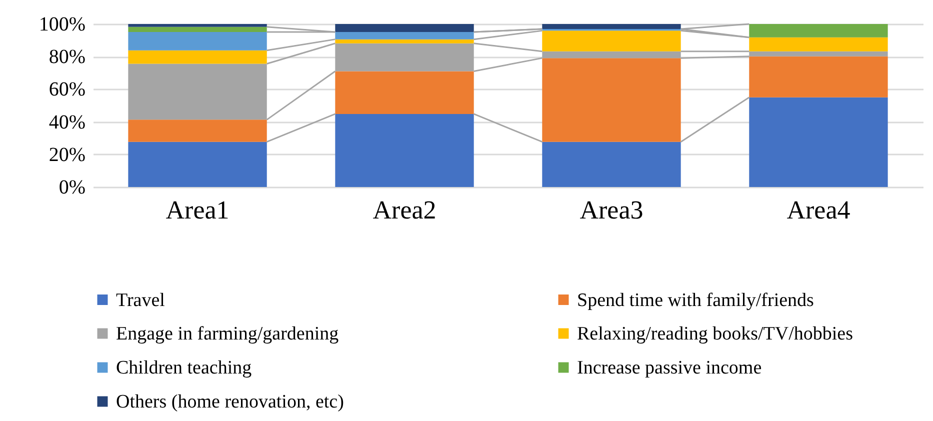 The image size is (933, 421). Describe the element at coordinates (669, 368) in the screenshot. I see `legend-label: Increase passive income` at that location.